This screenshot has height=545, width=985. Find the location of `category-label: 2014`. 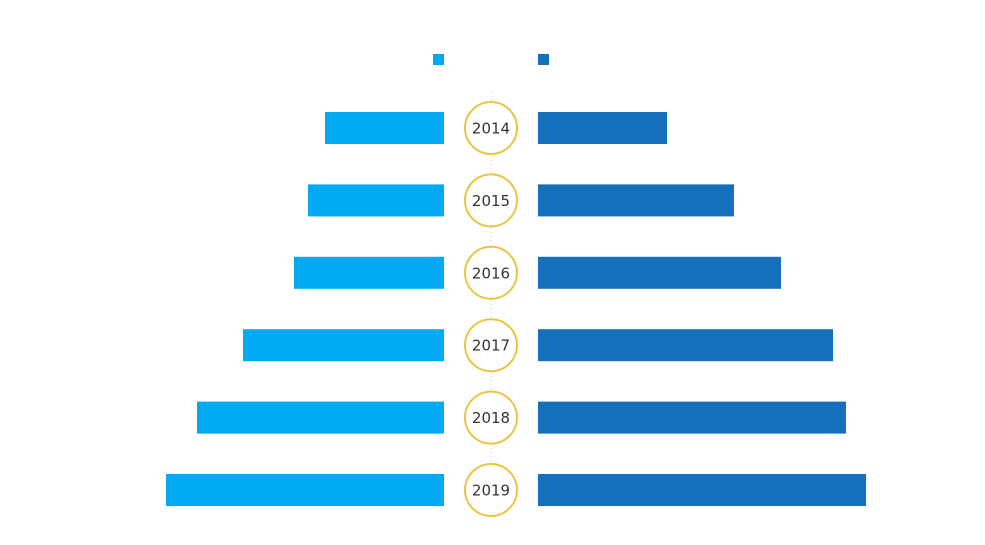

category-label: 2014 is located at coordinates (491, 129).